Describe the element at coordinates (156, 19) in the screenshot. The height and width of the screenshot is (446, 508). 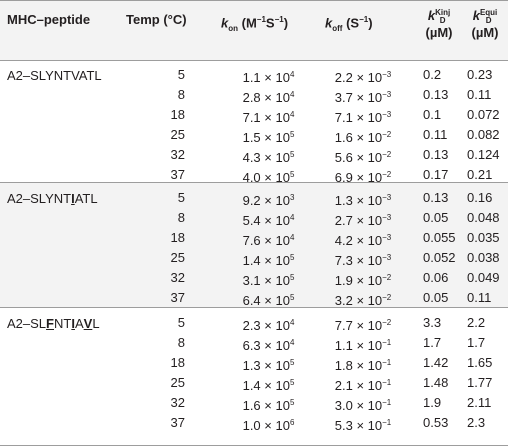
I see `header-temp: Temp (°C)` at that location.